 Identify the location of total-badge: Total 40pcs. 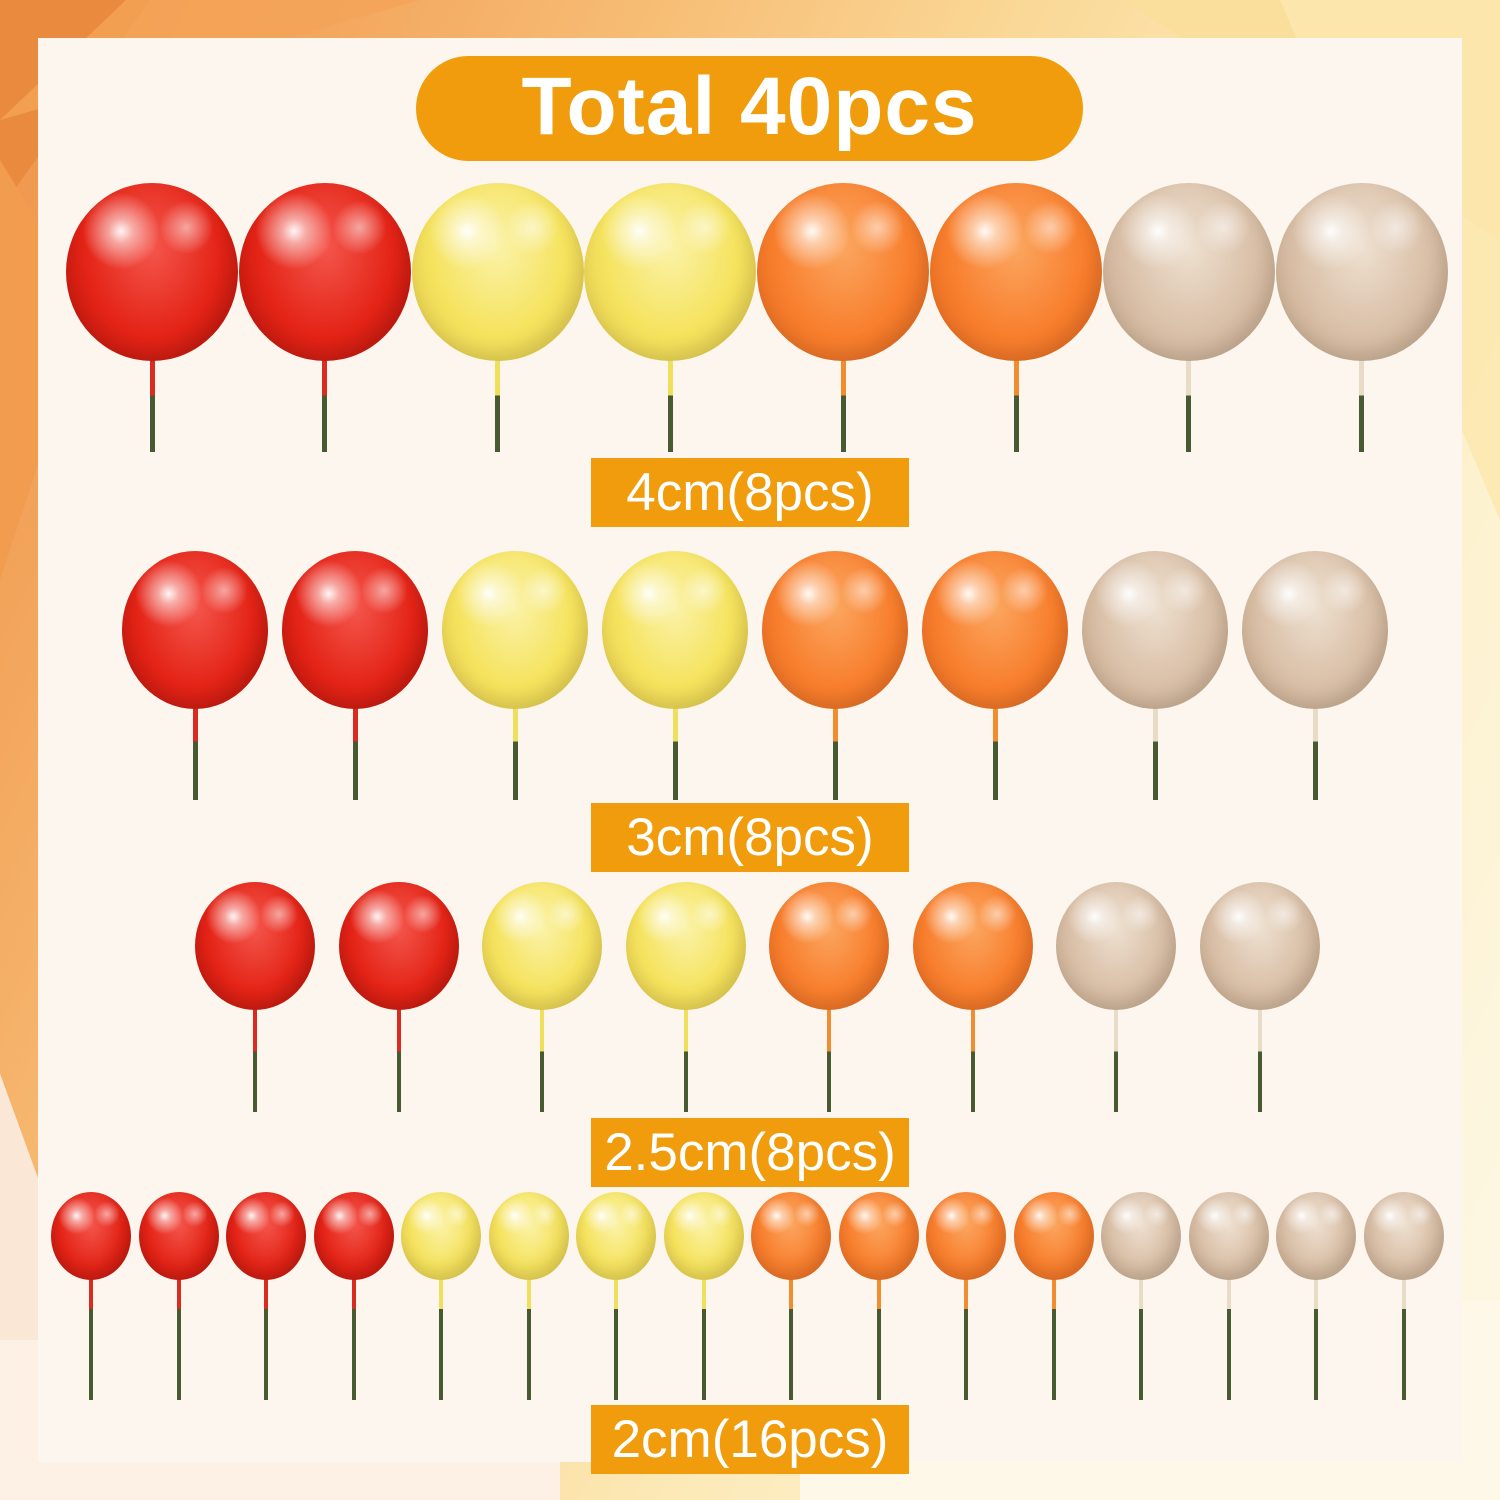
(749, 108).